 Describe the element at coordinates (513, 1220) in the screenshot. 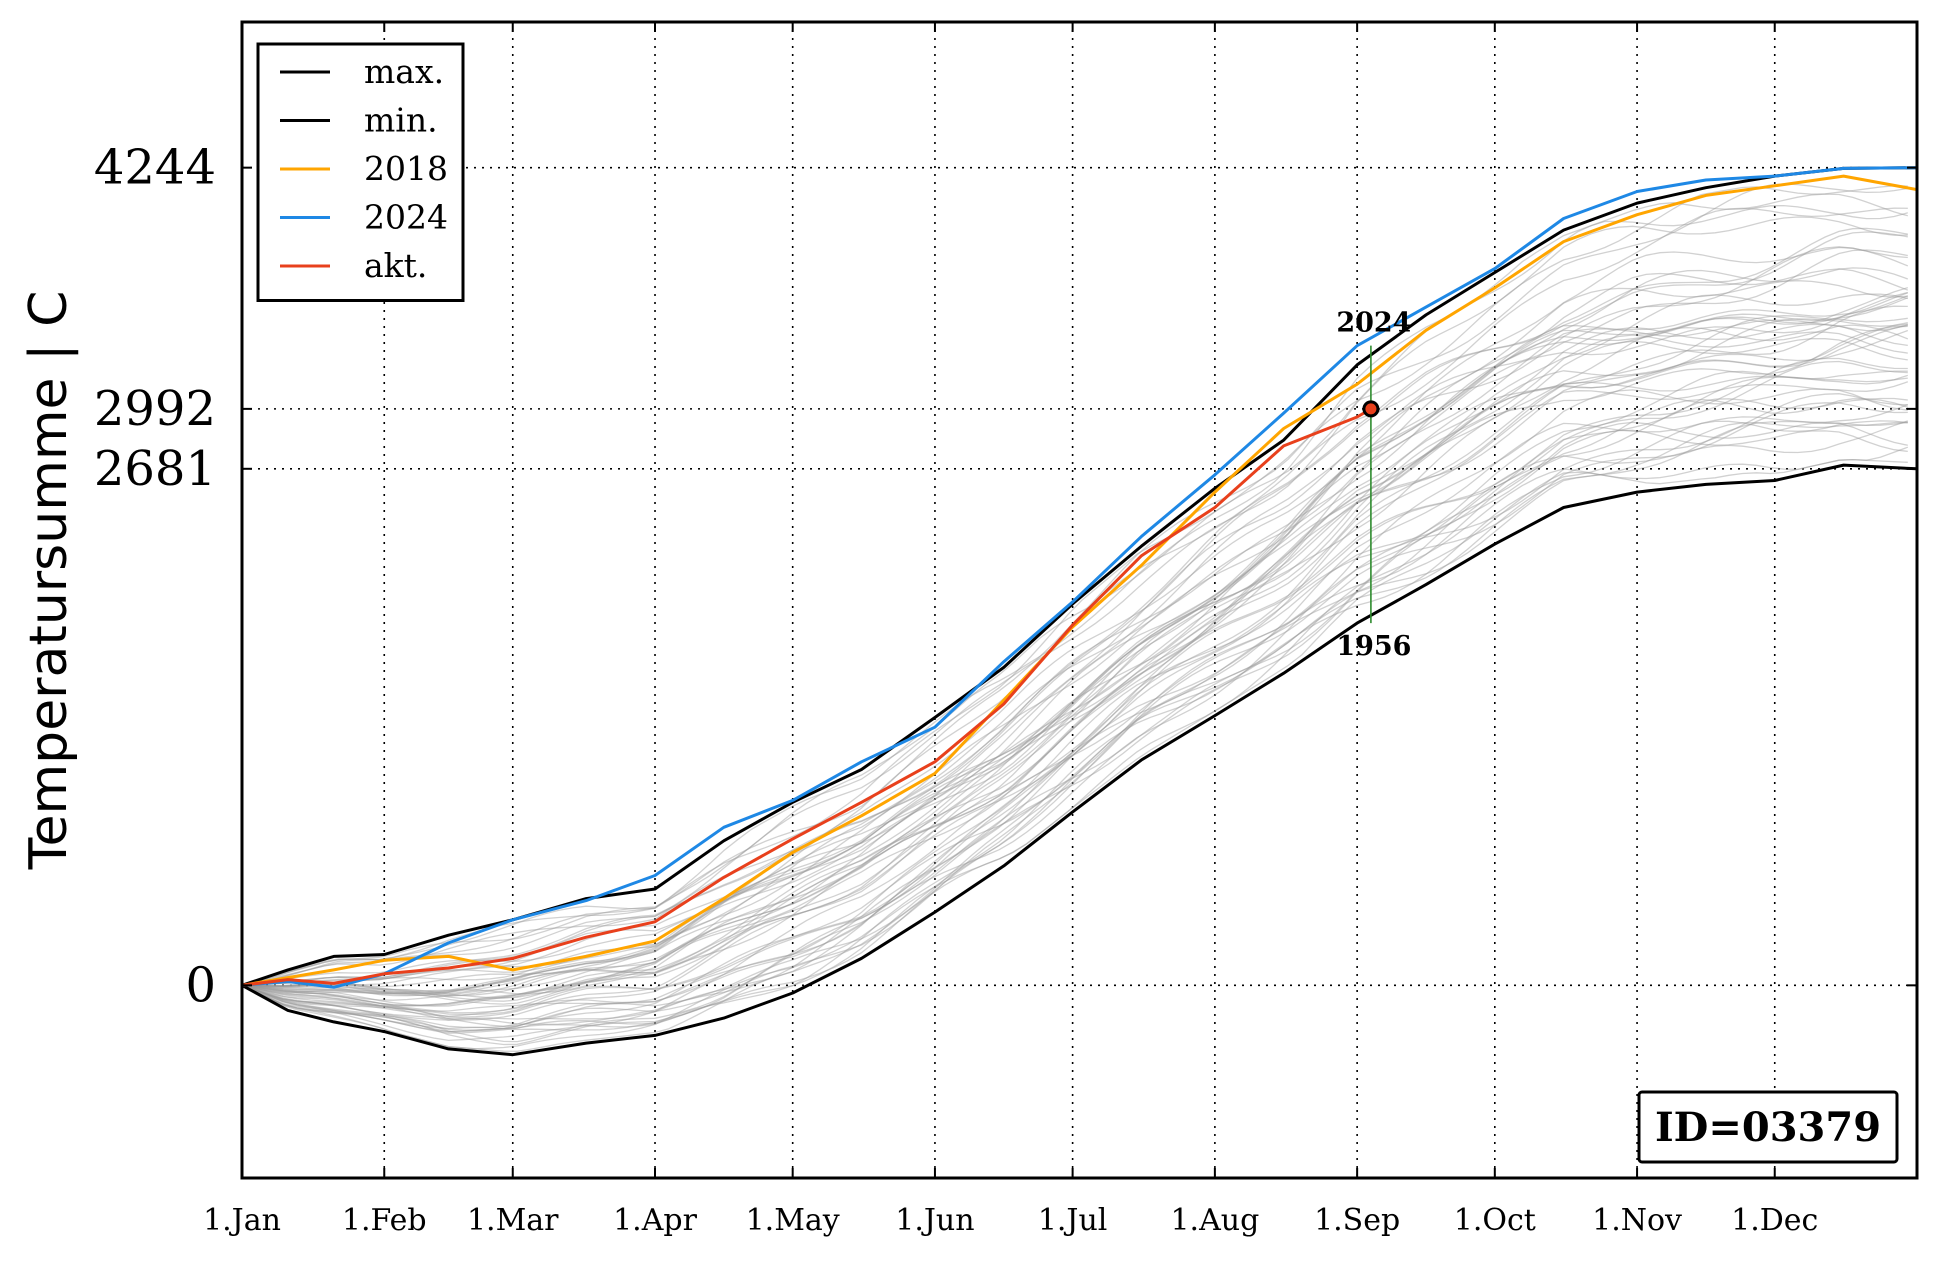

I see `x-tick-label: 1.Mar` at that location.